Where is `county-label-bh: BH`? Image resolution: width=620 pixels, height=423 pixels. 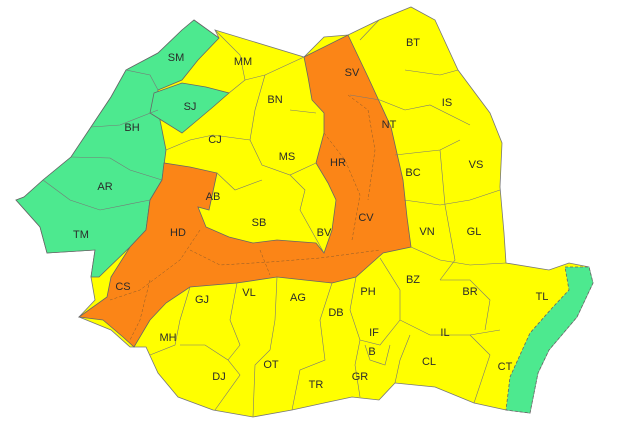
county-label-bh: BH is located at coordinates (132, 128).